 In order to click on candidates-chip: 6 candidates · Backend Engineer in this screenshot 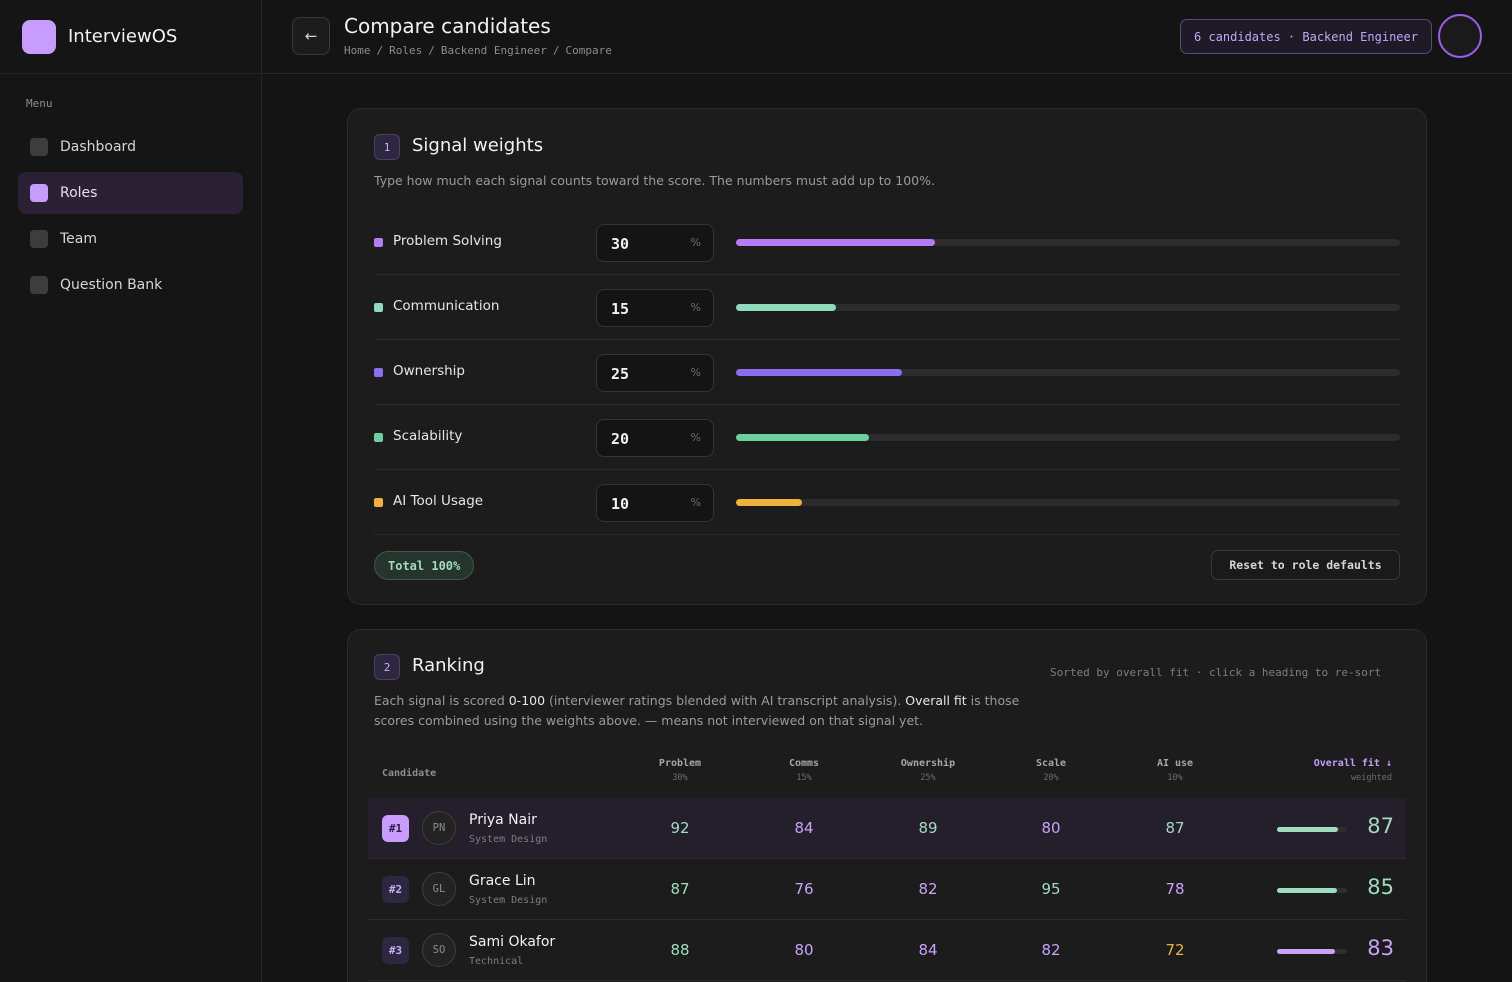, I will do `click(1306, 36)`.